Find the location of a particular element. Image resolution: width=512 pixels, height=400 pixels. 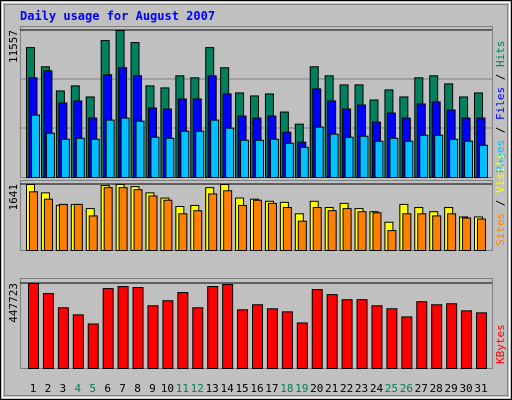

legend-entry: Sites is located at coordinates (500, 229).